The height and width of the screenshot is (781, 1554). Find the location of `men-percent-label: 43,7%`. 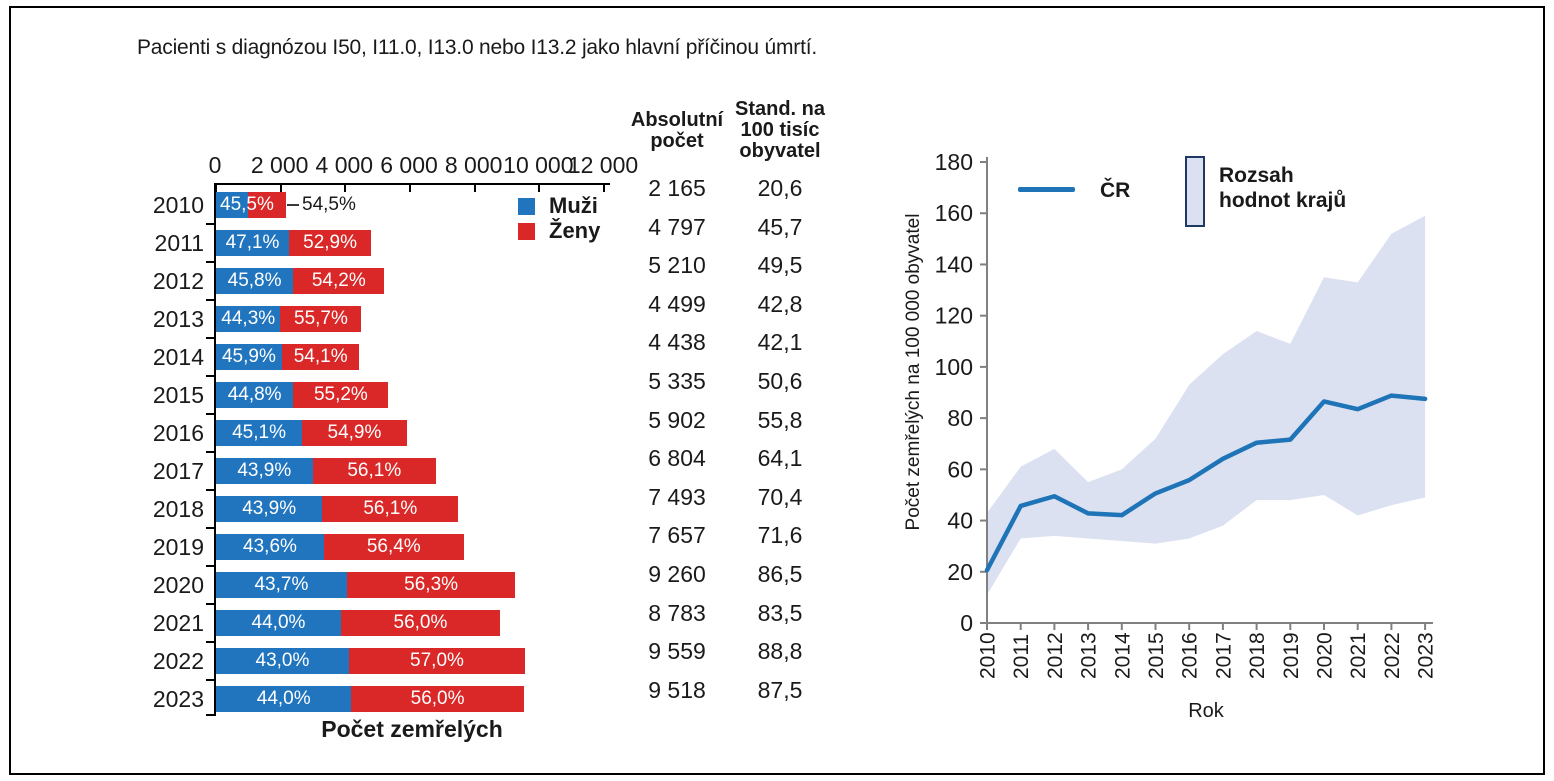

men-percent-label: 43,7% is located at coordinates (281, 584).